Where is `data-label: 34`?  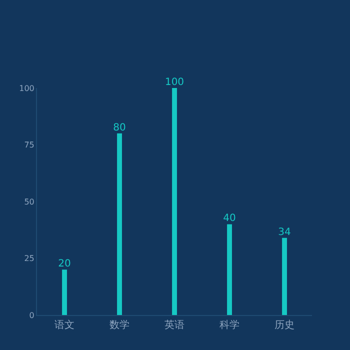 data-label: 34 is located at coordinates (284, 232).